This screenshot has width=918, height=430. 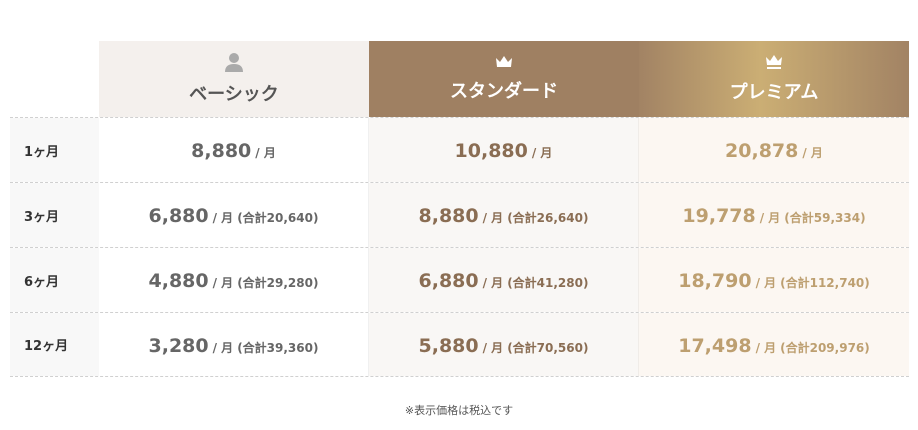 What do you see at coordinates (719, 216) in the screenshot?
I see `price-value: 19,778` at bounding box center [719, 216].